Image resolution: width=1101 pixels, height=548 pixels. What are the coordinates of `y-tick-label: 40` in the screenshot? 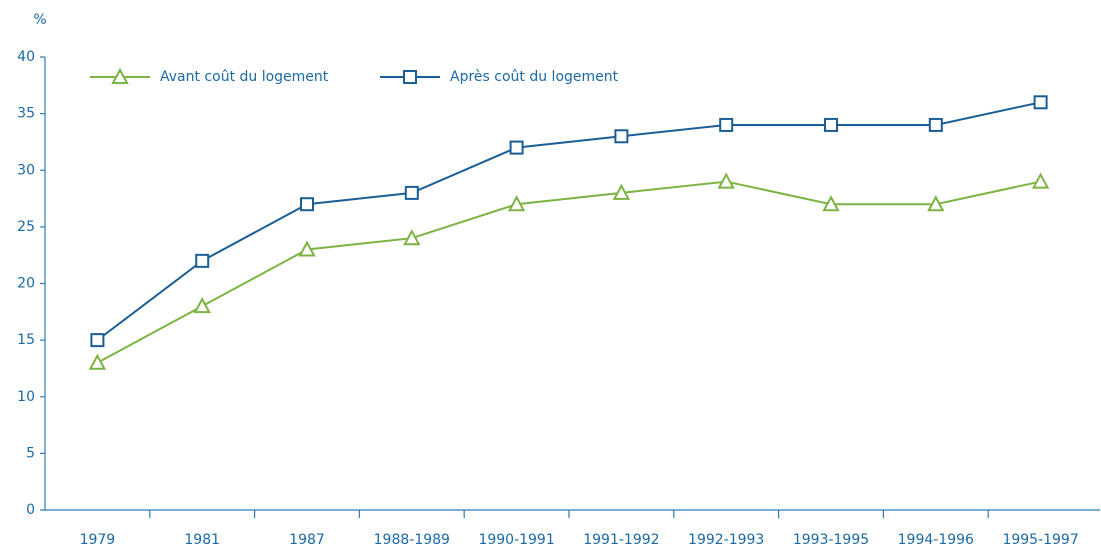 It's located at (26, 57).